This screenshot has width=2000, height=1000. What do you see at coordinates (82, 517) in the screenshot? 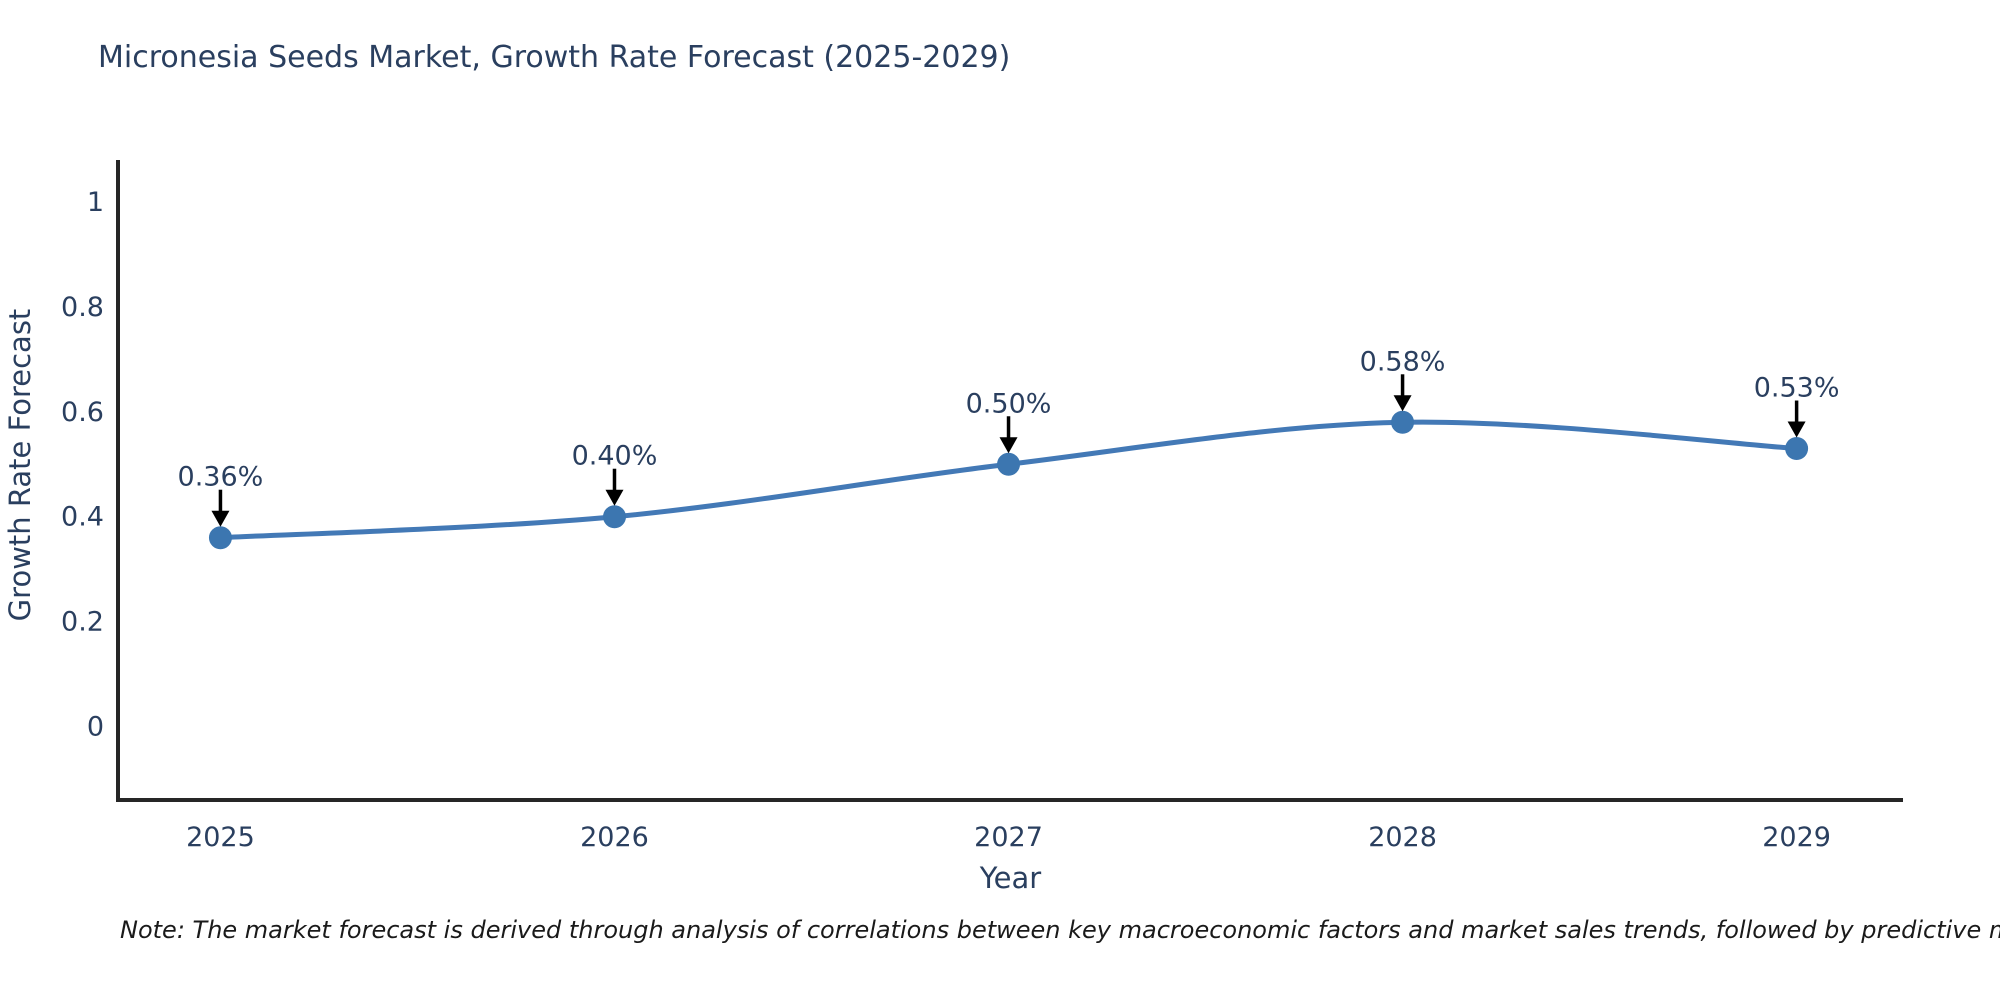
I see `y-tick-label: 0.4` at bounding box center [82, 517].